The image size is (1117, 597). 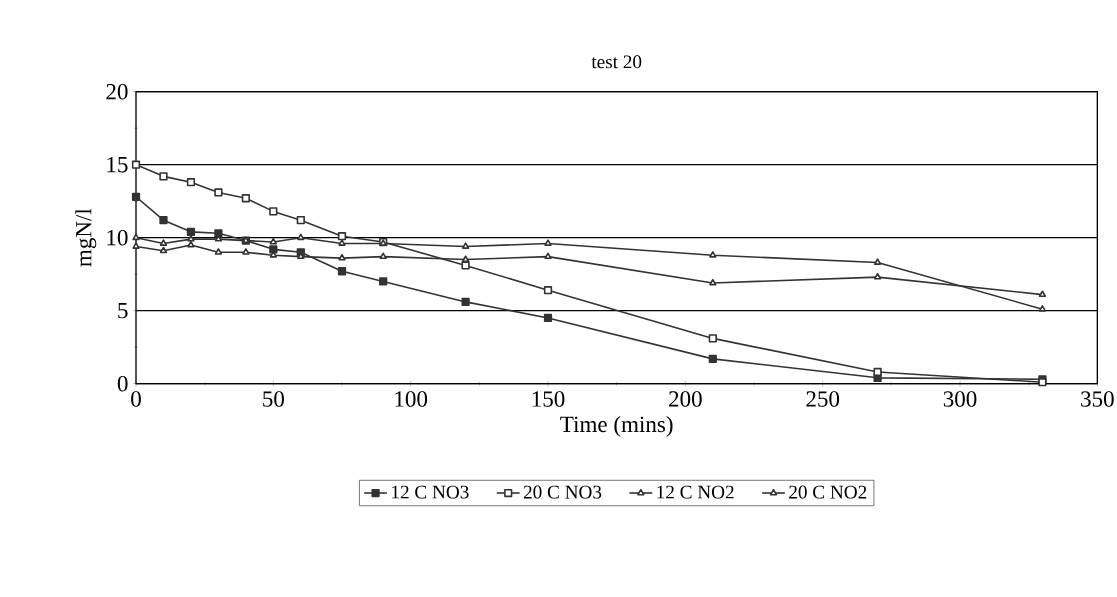 What do you see at coordinates (136, 399) in the screenshot?
I see `x-tick-label: 0` at bounding box center [136, 399].